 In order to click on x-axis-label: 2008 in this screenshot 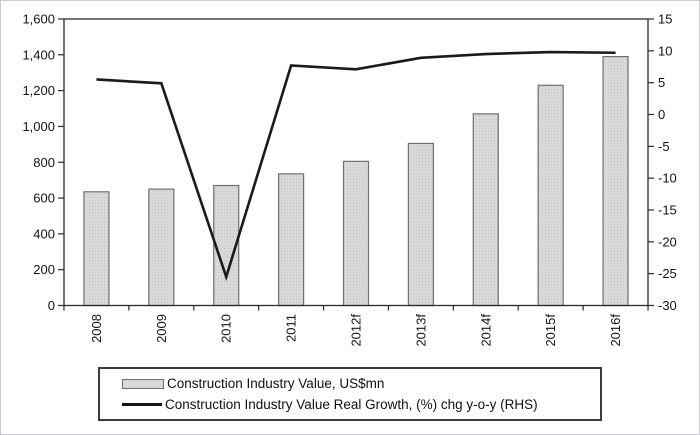, I will do `click(96, 328)`.